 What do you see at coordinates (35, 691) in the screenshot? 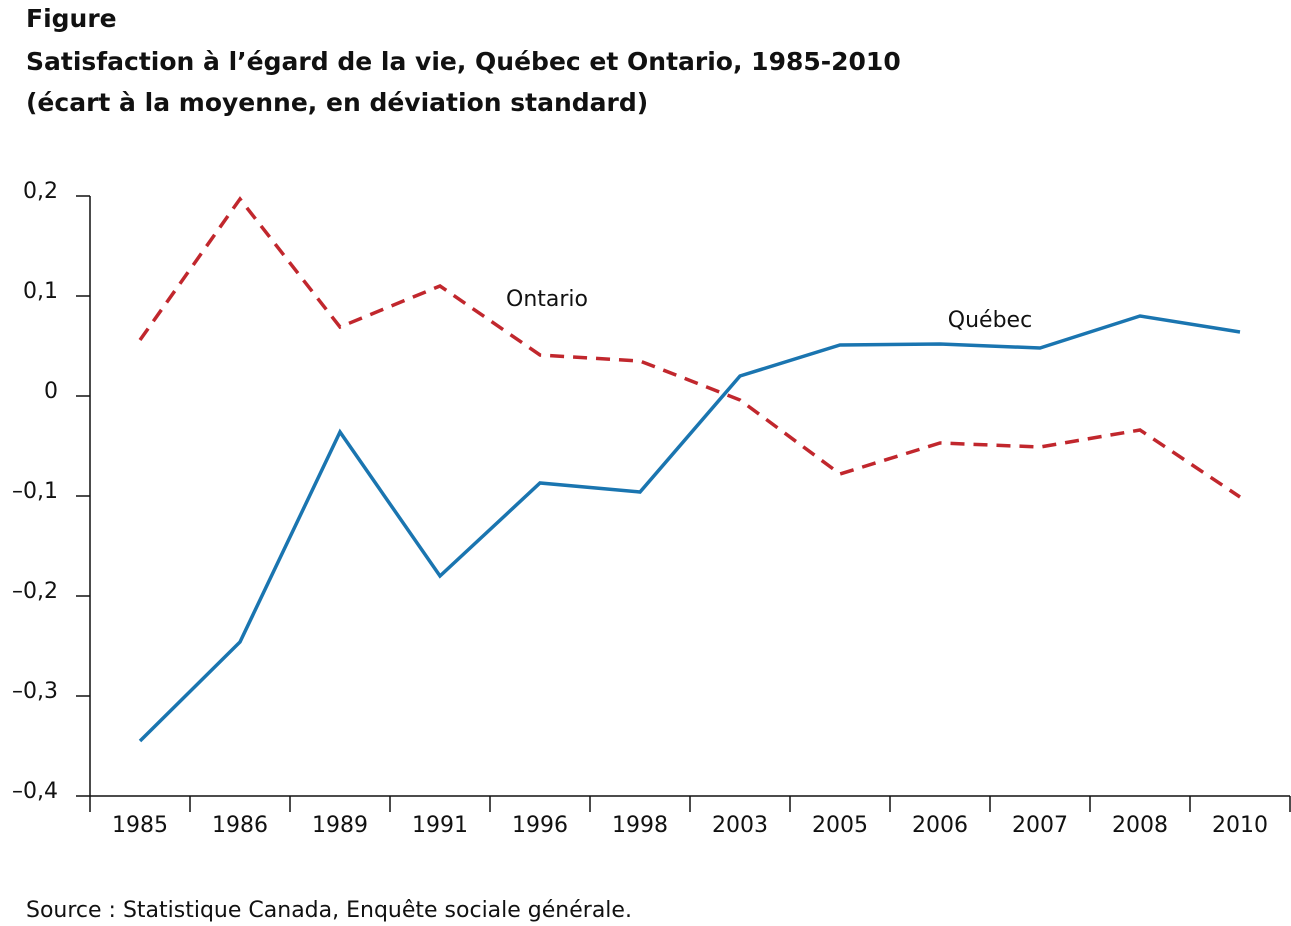
I see `y-tick-label: –0,3` at bounding box center [35, 691].